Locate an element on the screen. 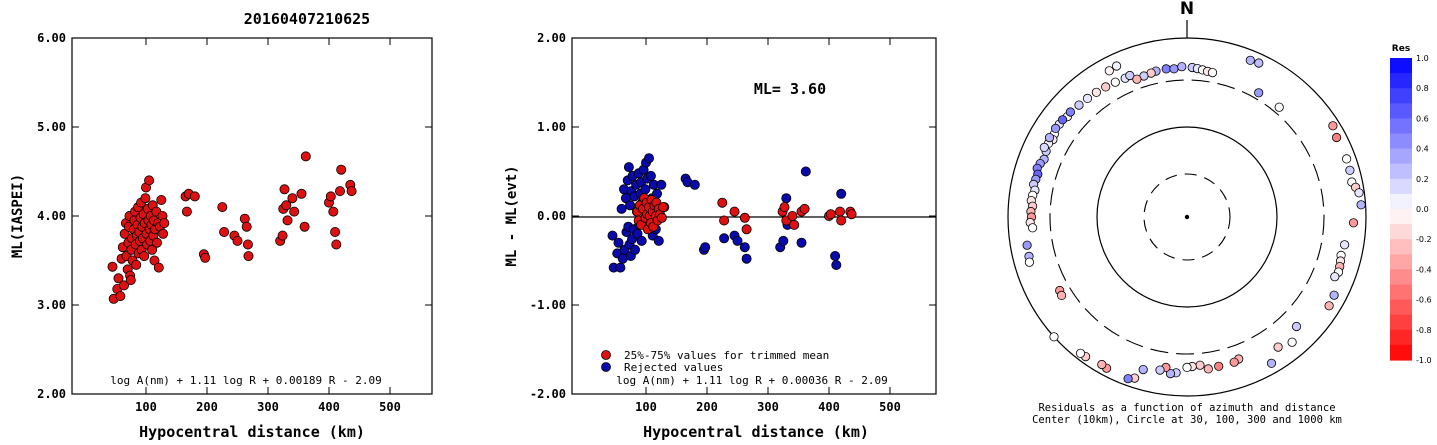 Image resolution: width=1437 pixels, height=445 pixels. panel1-ytick-label: 5.00 is located at coordinates (51, 127).